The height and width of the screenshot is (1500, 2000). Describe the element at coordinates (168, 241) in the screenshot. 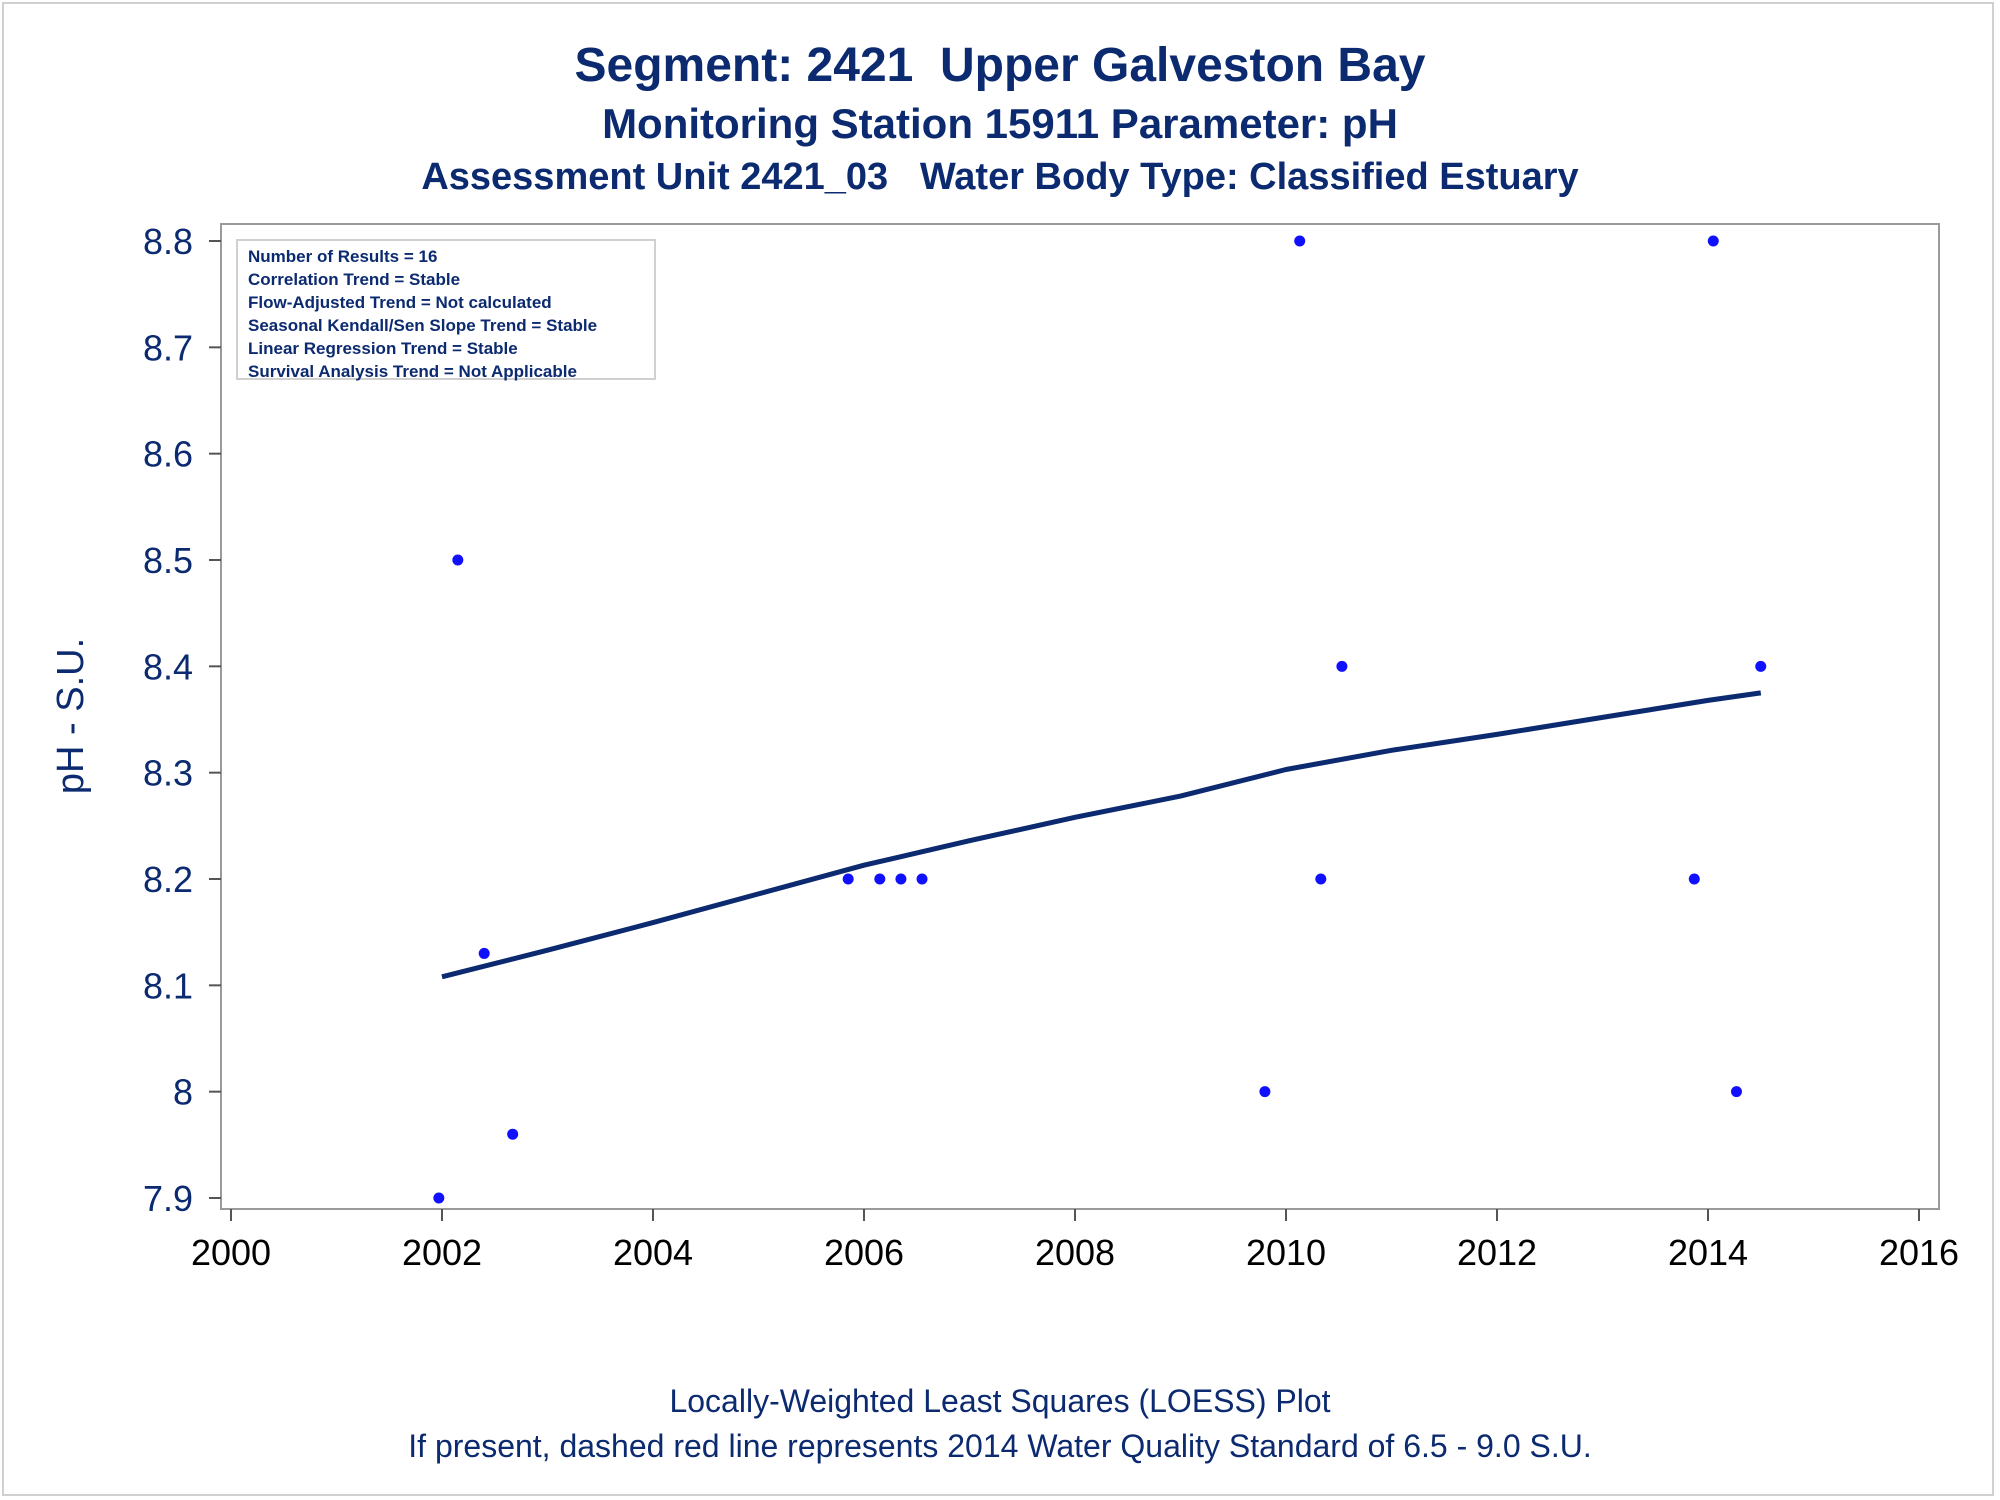

I see `y-tick-label: 8.8` at that location.